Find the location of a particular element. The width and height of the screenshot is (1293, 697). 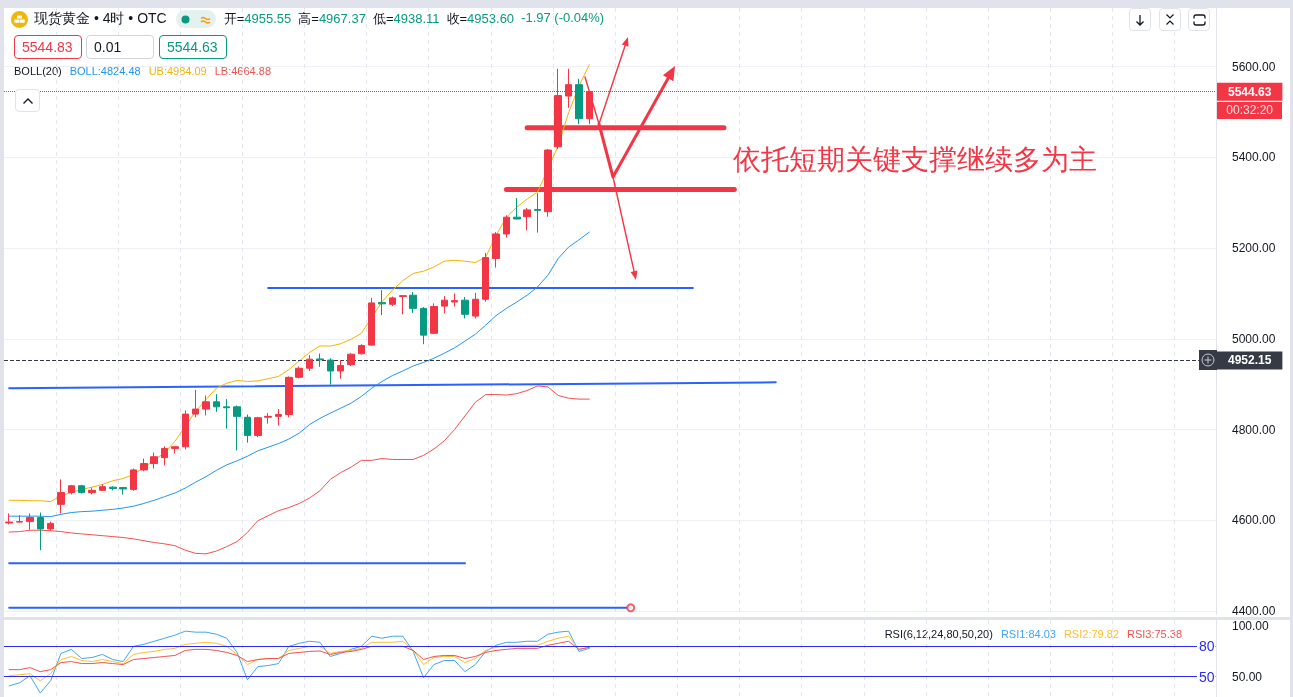

chart-title: 现货黄金 • 4时 • OTC is located at coordinates (100, 19).